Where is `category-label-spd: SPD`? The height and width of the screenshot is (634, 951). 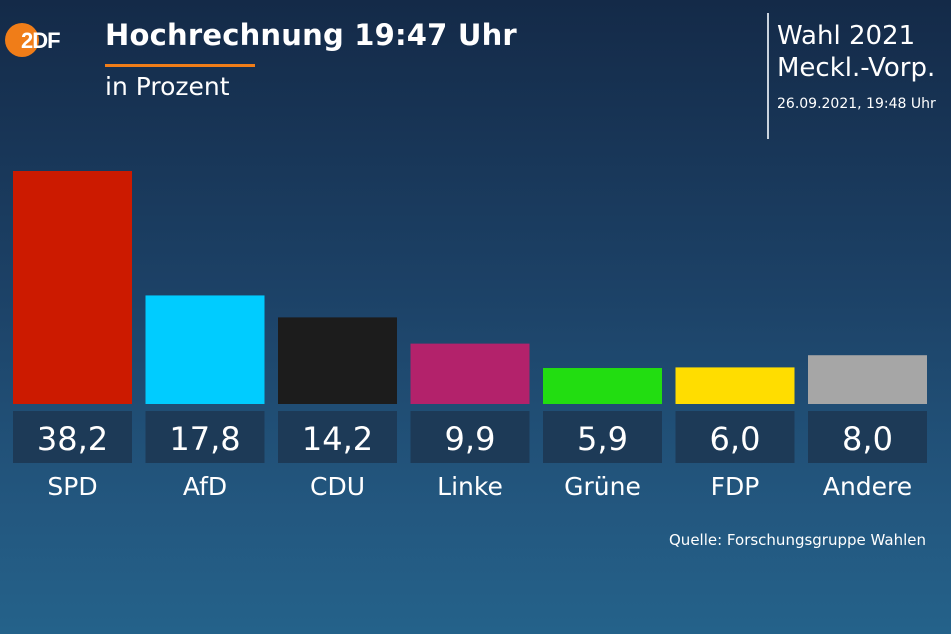 category-label-spd: SPD is located at coordinates (72, 486).